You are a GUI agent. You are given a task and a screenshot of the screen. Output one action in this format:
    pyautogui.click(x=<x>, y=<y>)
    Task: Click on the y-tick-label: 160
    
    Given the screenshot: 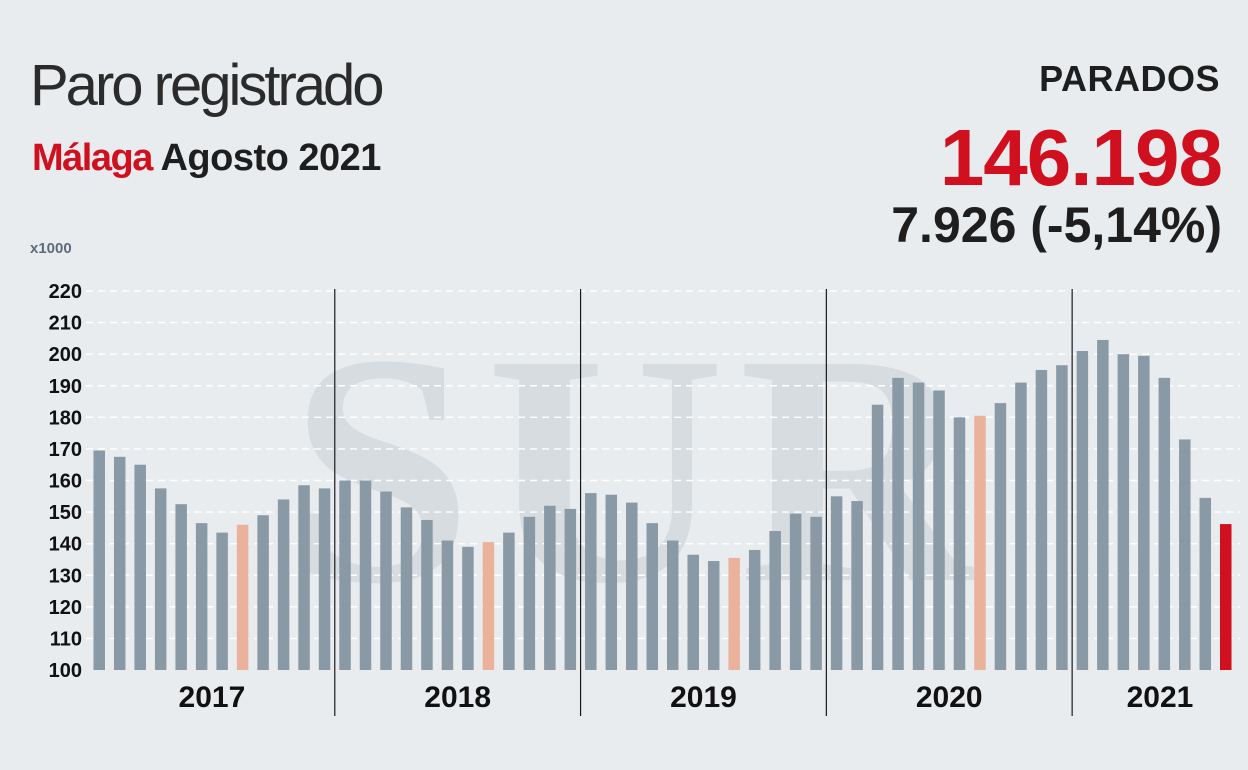 What is the action you would take?
    pyautogui.click(x=65, y=482)
    